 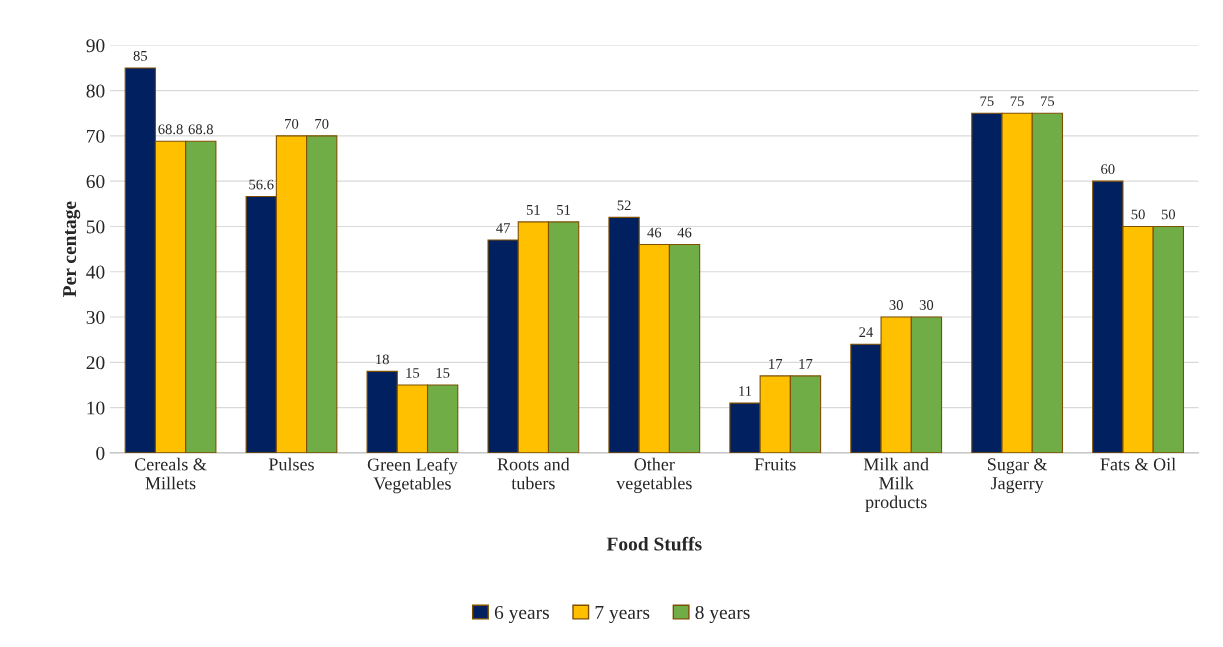 What do you see at coordinates (382, 359) in the screenshot?
I see `data-label: 18` at bounding box center [382, 359].